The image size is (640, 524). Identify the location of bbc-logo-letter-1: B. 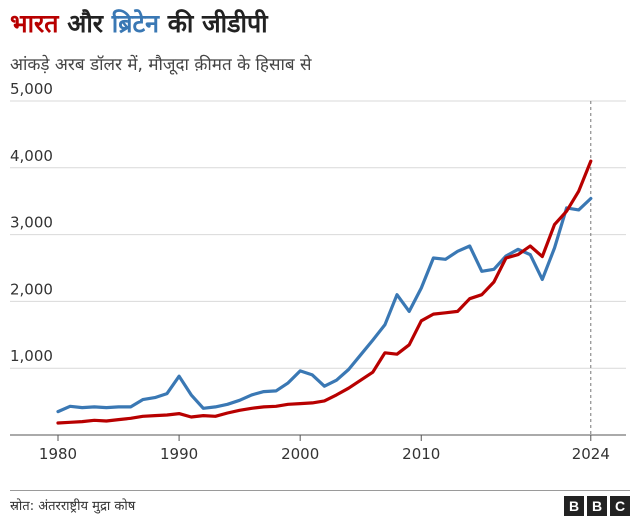
(574, 506).